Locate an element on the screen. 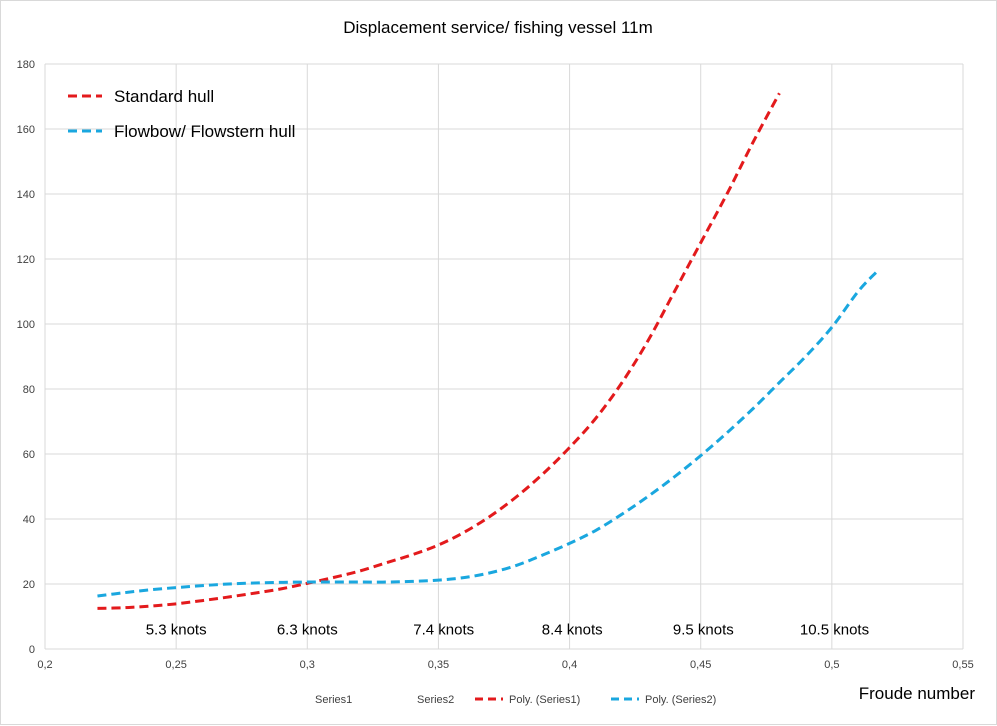 The width and height of the screenshot is (997, 726). y-tick-label: 80 is located at coordinates (29, 390).